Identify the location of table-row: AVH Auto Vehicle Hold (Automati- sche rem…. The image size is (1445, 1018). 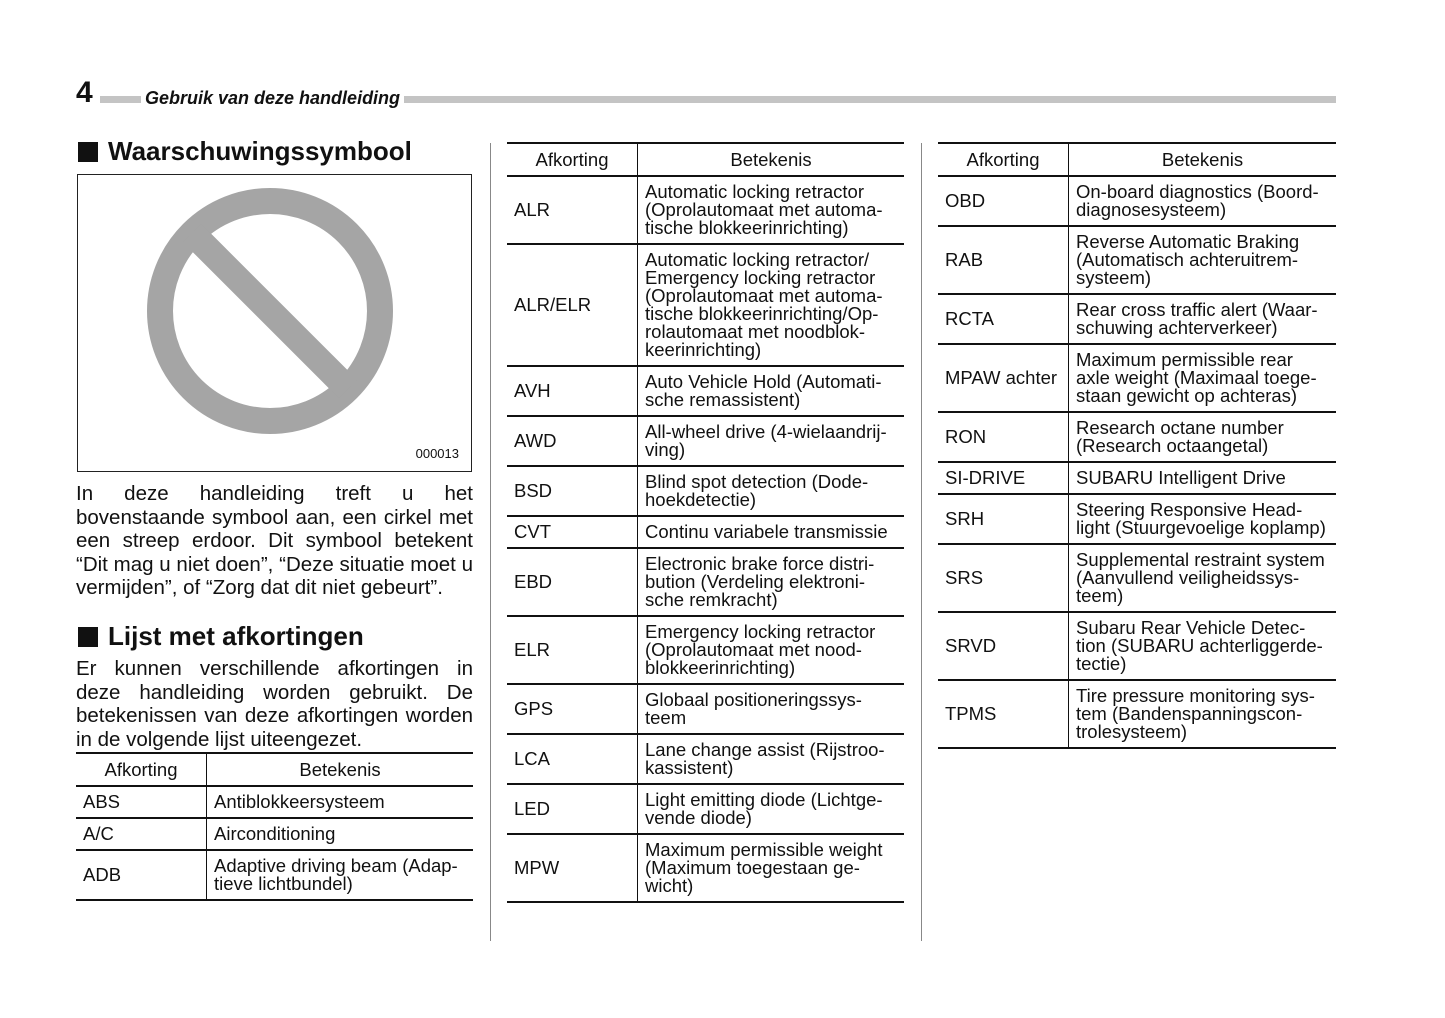
(705, 391).